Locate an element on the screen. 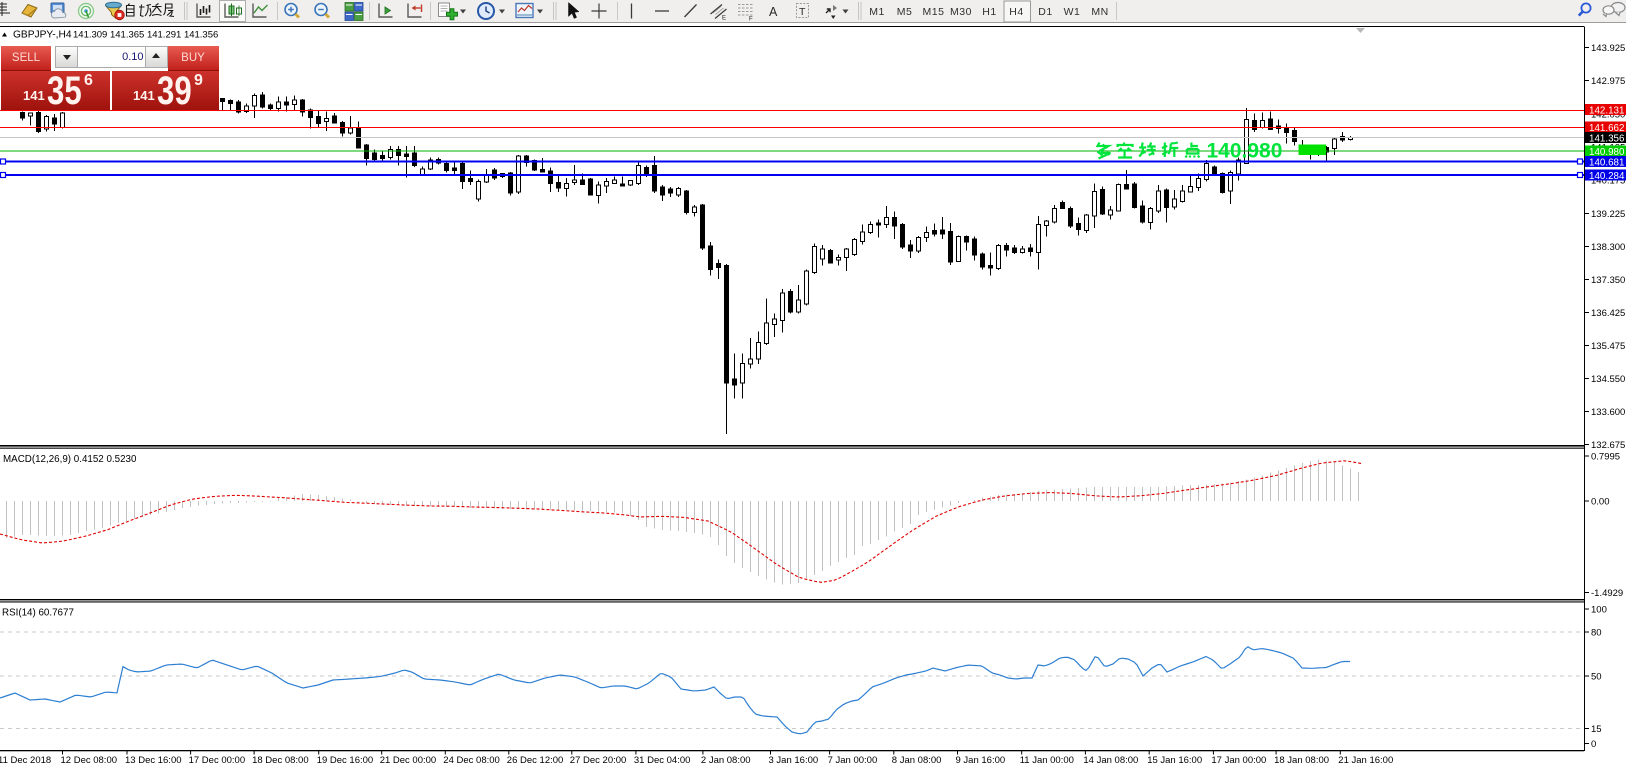  svg-text: 0.7995 is located at coordinates (1605, 457).